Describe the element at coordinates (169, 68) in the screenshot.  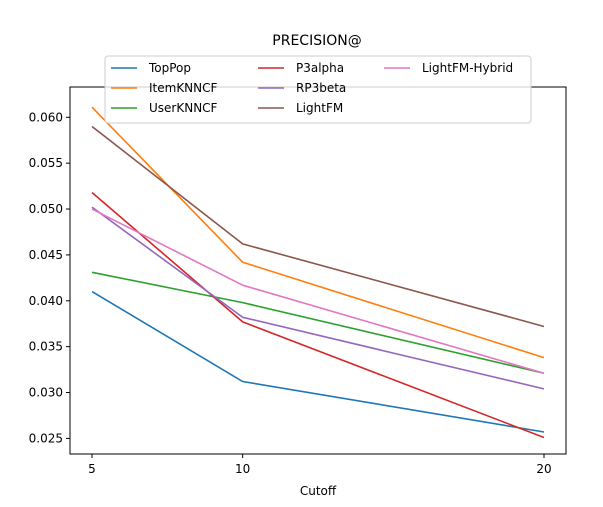
I see `legend-label-toppop: TopPop` at that location.